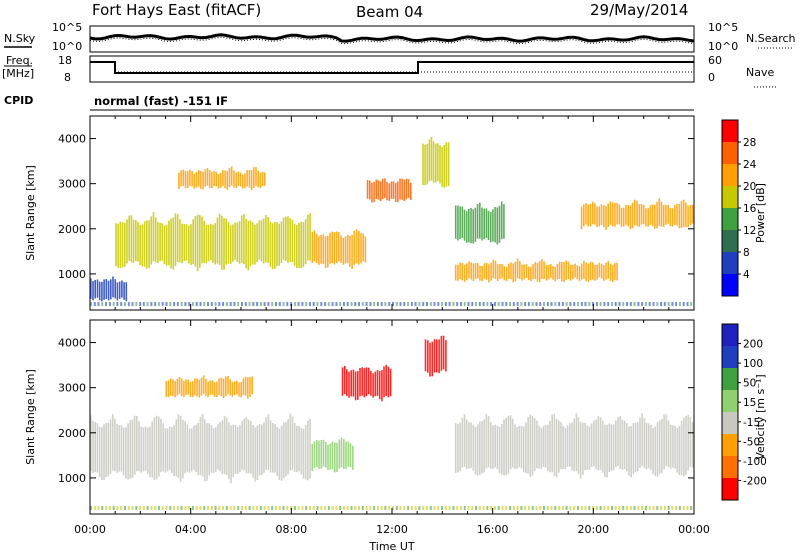  What do you see at coordinates (711, 77) in the screenshot?
I see `nave-right-tick-bottom: 0` at bounding box center [711, 77].